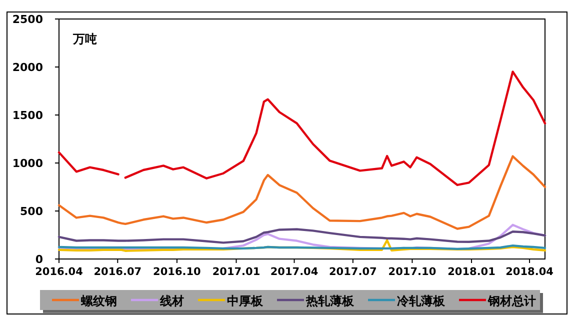 This screenshot has height=327, width=574. What do you see at coordinates (472, 272) in the screenshot?
I see `x-tick-label: 2018.01` at bounding box center [472, 272].